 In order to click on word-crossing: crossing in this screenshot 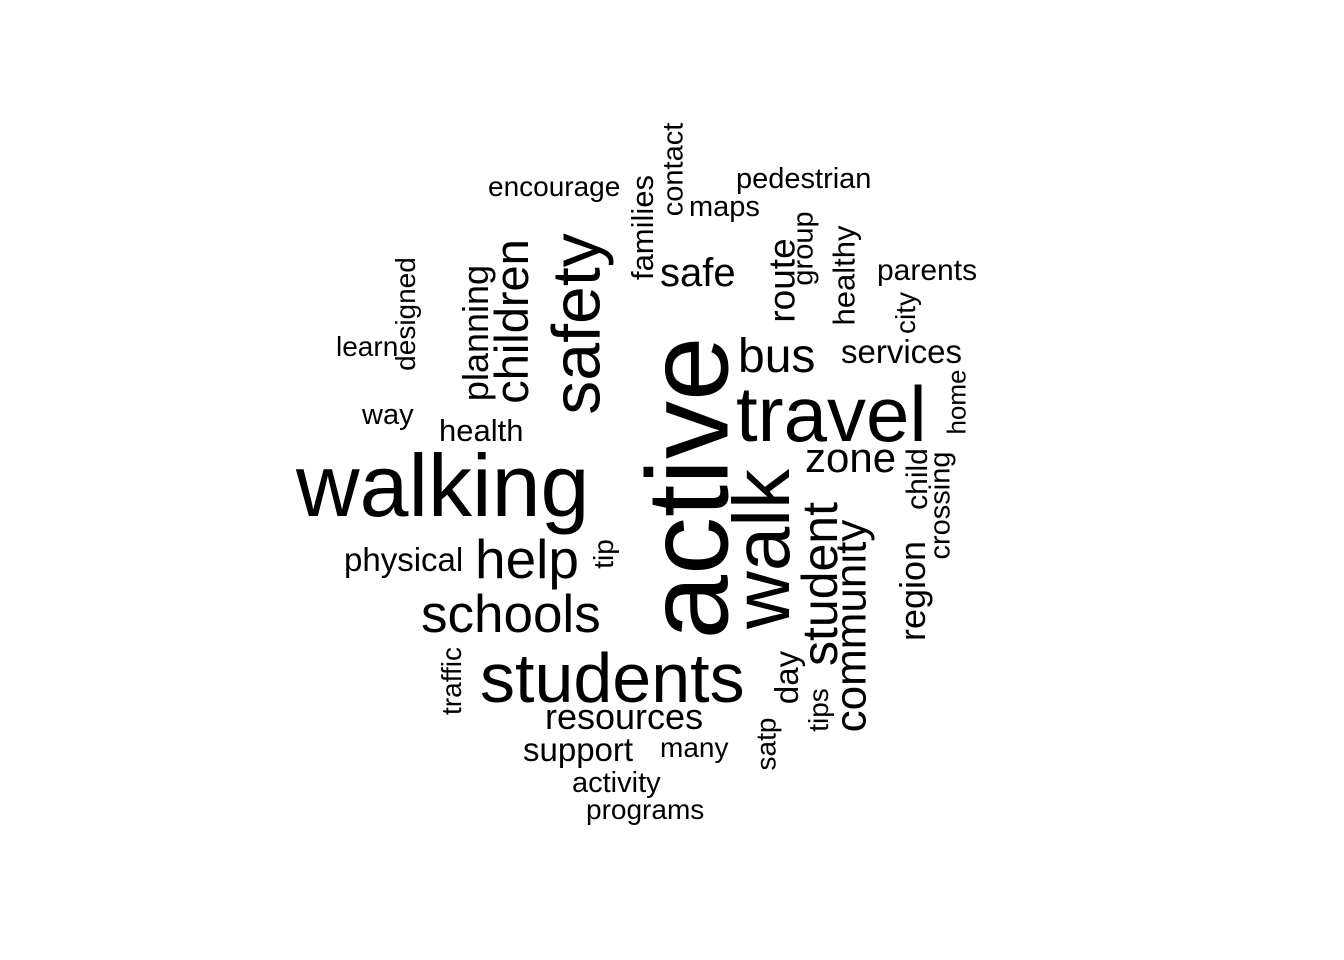, I will do `click(940, 505)`.